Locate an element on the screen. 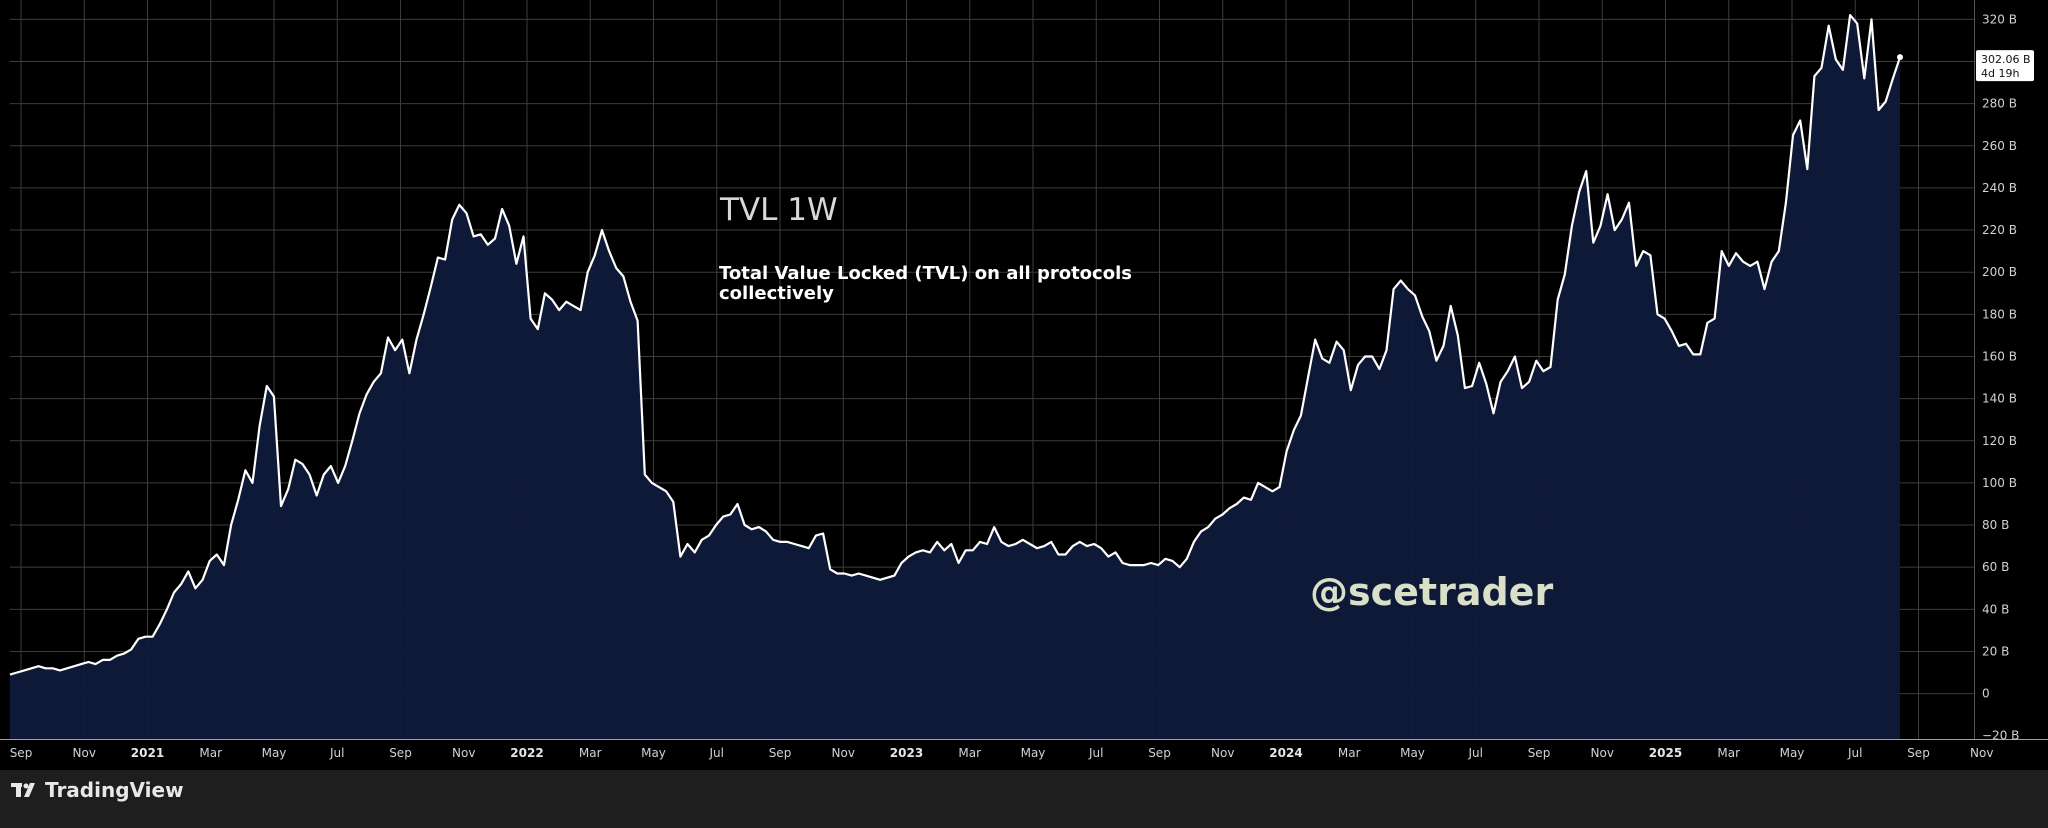 The width and height of the screenshot is (2048, 828). price-axis is located at coordinates (2011, 385).